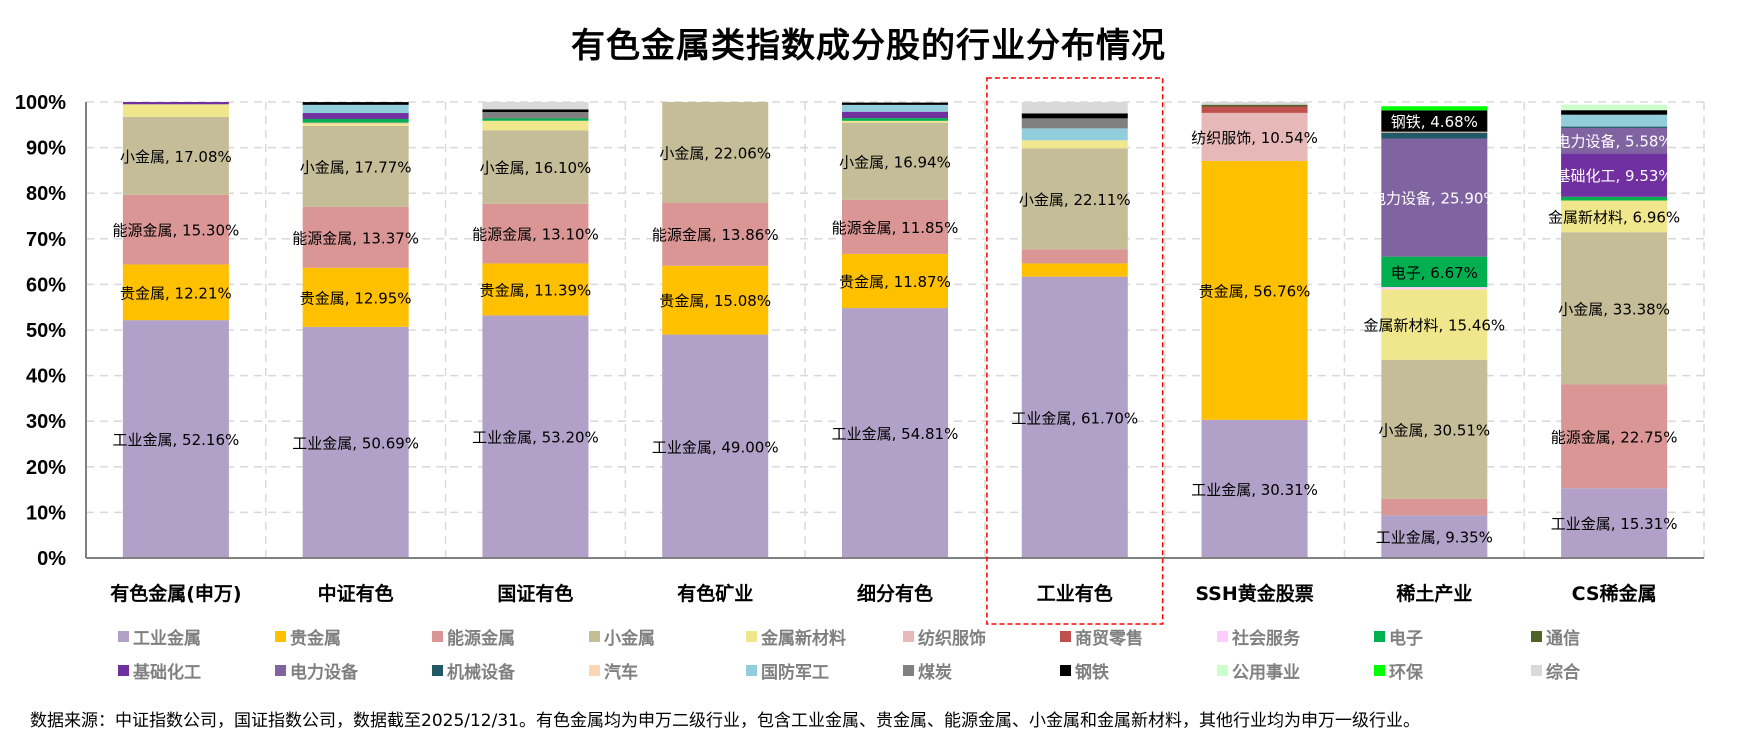 This screenshot has height=742, width=1737. I want to click on legend-label: 国防军工, so click(795, 673).